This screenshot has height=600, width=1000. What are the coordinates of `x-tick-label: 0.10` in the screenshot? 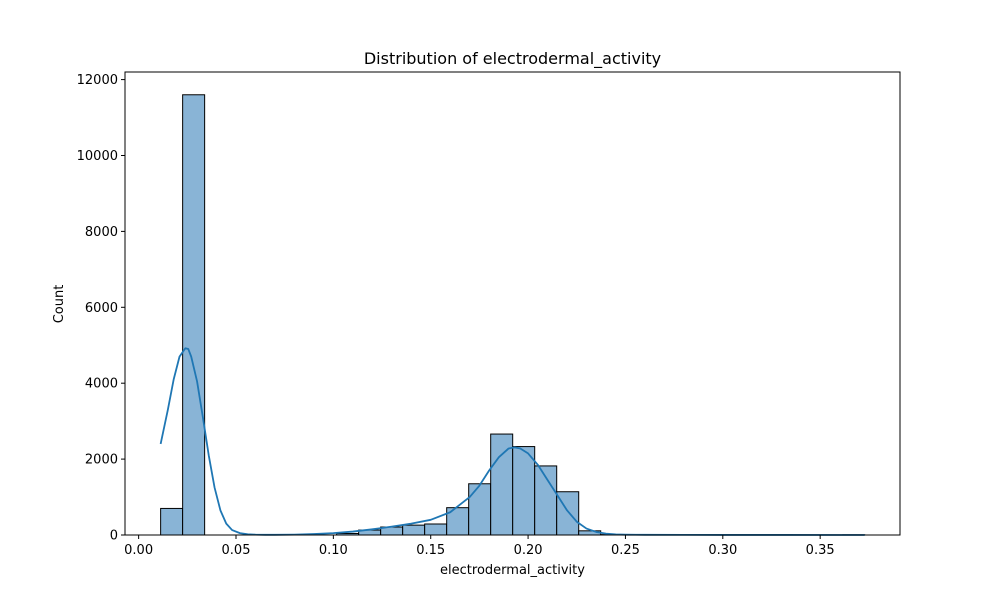 It's located at (333, 550).